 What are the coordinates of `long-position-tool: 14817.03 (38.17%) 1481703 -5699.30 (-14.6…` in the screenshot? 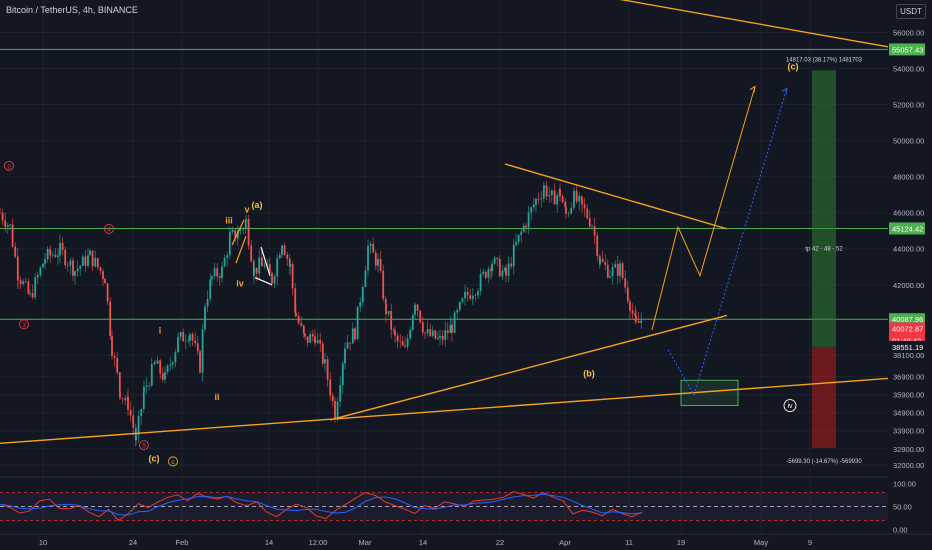 It's located at (824, 261).